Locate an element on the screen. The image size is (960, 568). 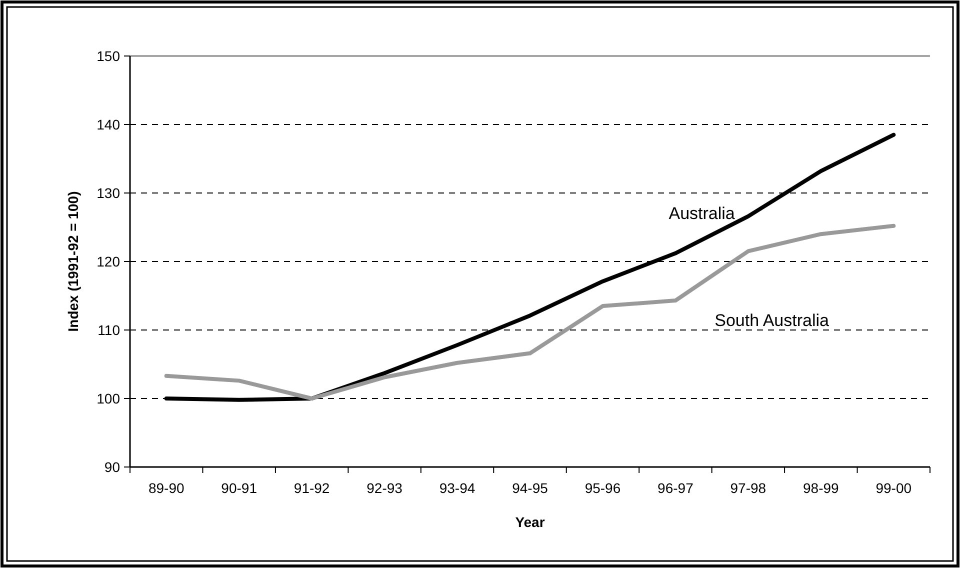
y-tick-label: 140 is located at coordinates (108, 124).